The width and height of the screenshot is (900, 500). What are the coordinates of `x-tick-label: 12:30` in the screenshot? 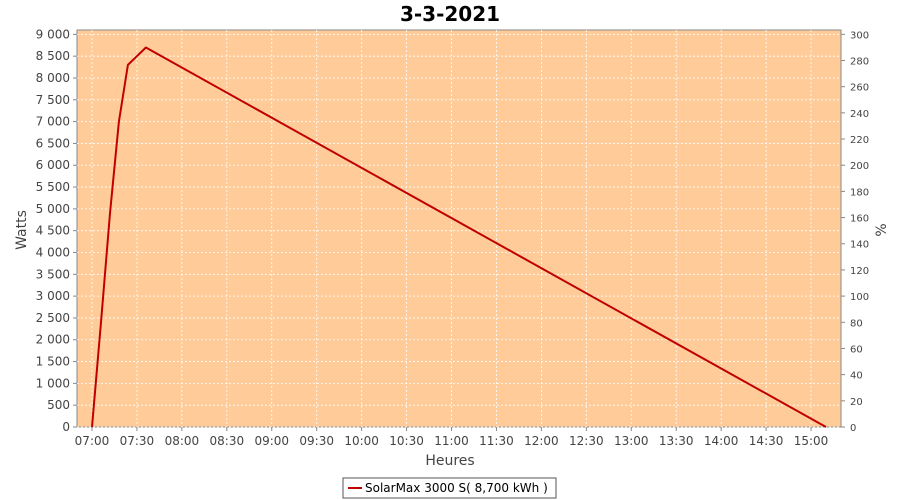 It's located at (586, 441).